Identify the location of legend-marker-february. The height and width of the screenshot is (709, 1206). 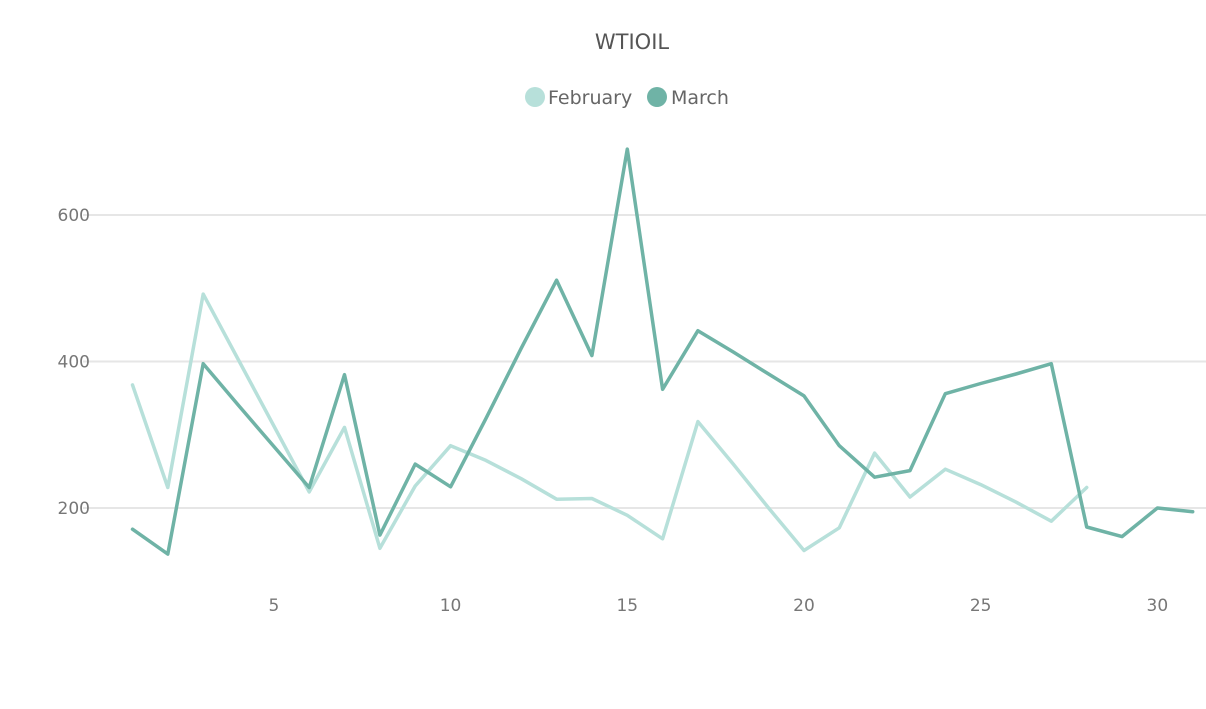
(535, 97).